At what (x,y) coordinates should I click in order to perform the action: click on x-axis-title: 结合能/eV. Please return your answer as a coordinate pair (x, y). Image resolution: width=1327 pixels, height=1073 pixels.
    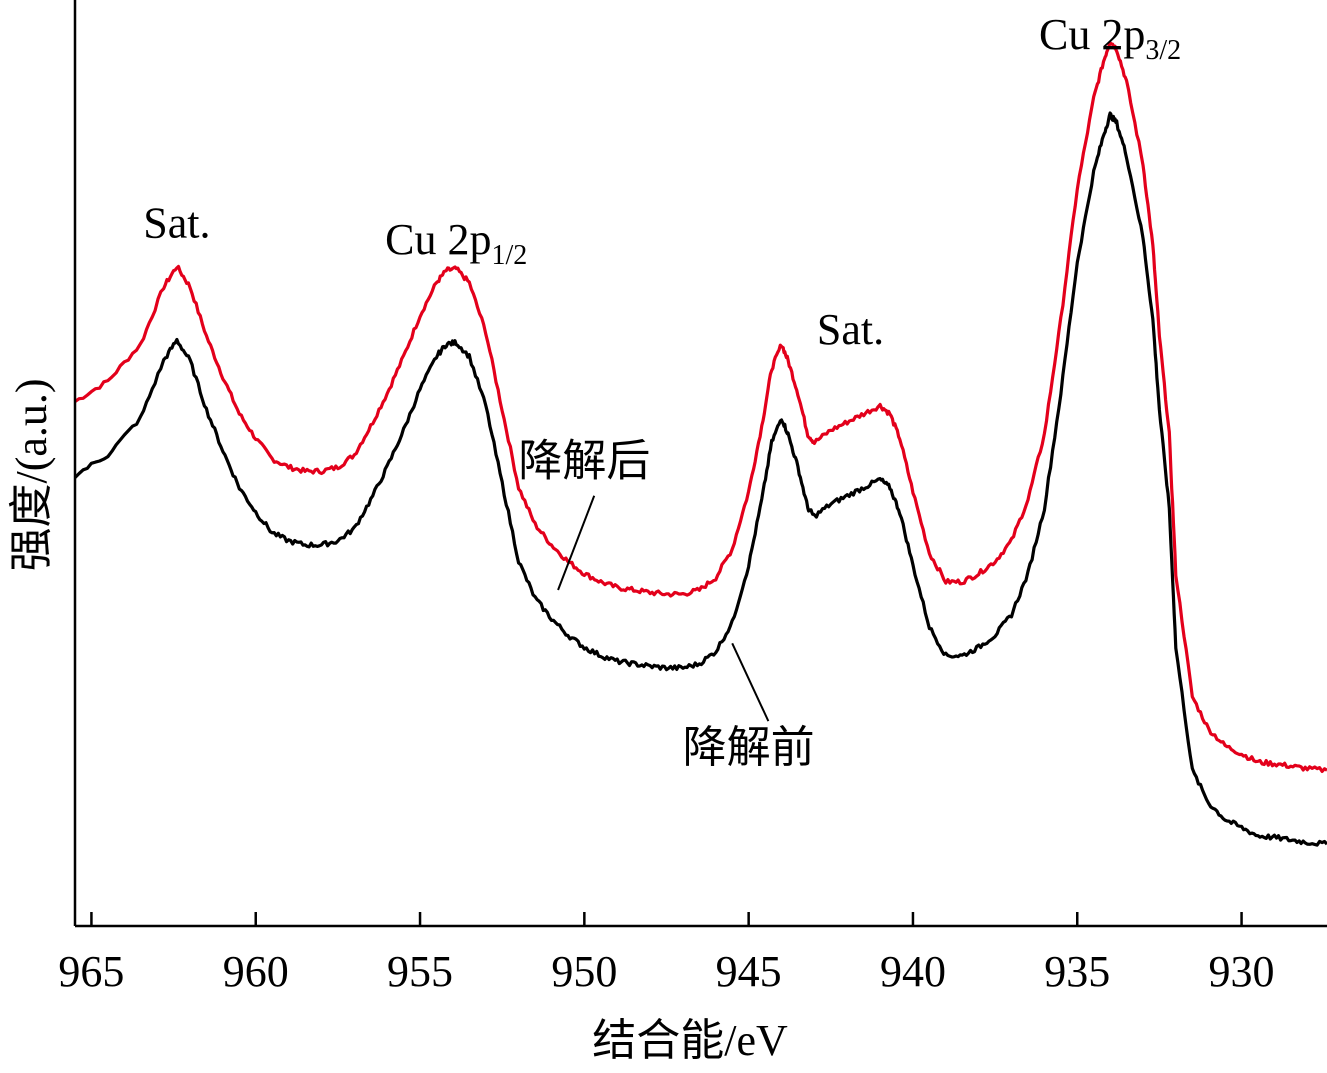
    Looking at the image, I should click on (690, 1040).